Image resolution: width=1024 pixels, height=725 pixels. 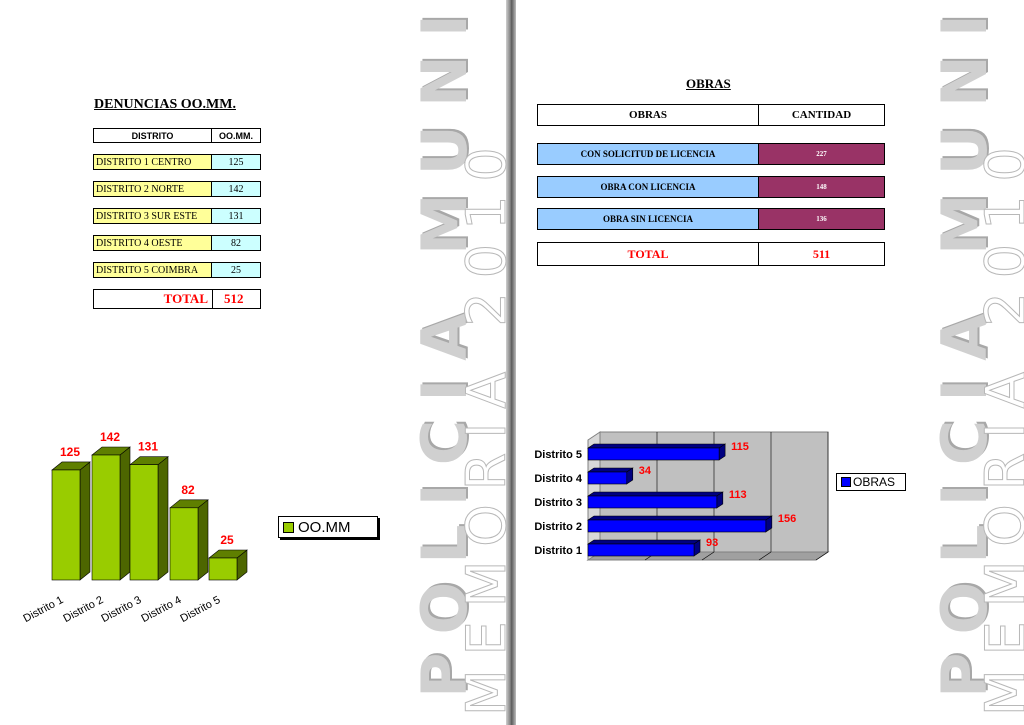 I want to click on denuncias-row-valor: 125, so click(x=236, y=162).